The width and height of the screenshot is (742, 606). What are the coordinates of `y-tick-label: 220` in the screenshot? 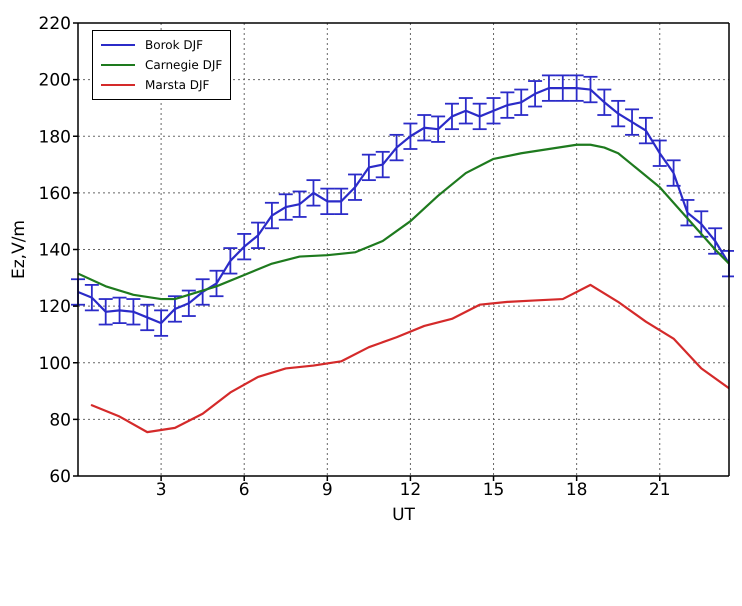 It's located at (54, 24).